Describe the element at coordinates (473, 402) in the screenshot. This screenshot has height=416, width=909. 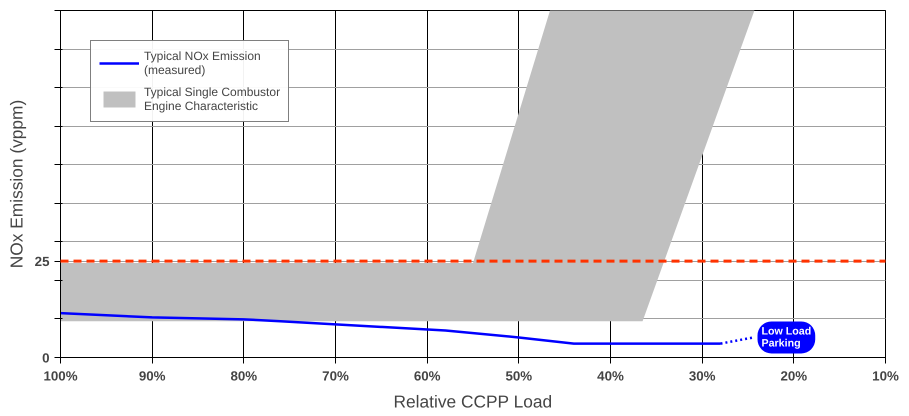
I see `x-axis-title: Relative CCPP Load` at that location.